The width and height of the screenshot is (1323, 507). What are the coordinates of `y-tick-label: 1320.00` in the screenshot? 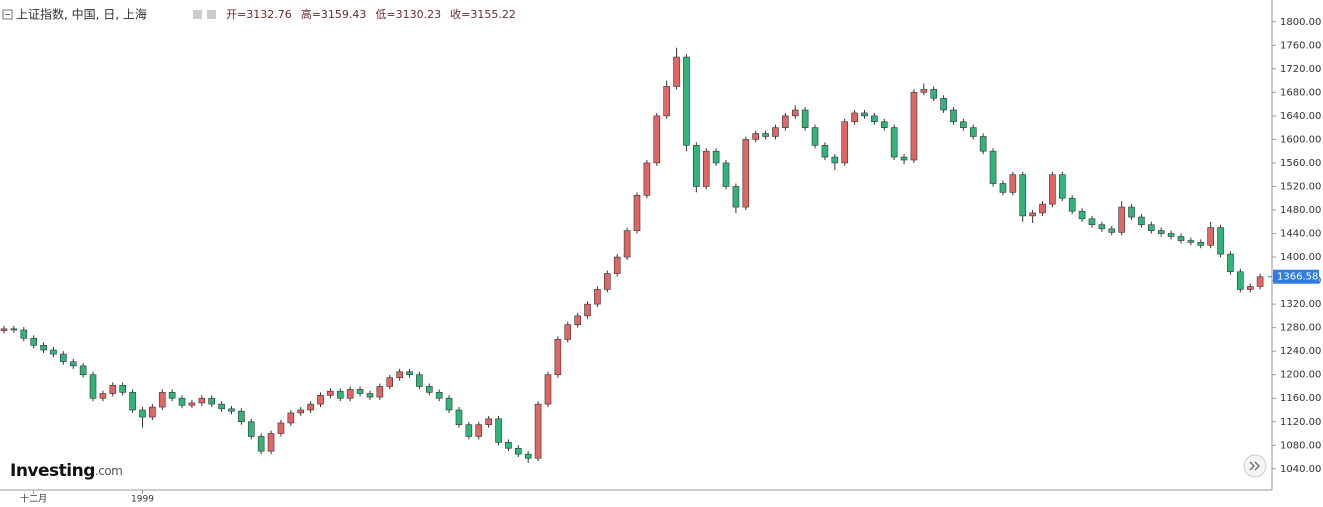 It's located at (1300, 304).